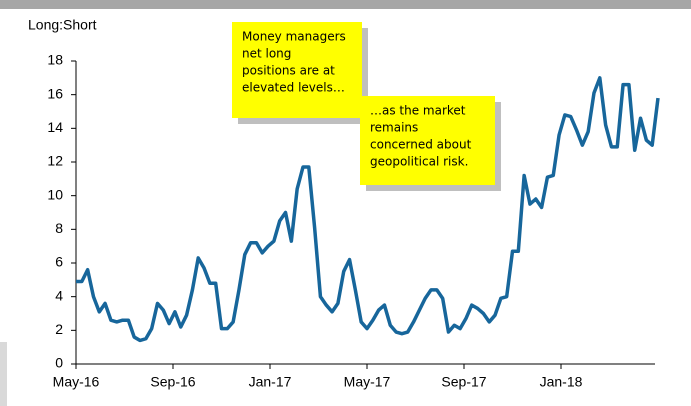 The height and width of the screenshot is (406, 691). Describe the element at coordinates (59, 262) in the screenshot. I see `y-tick-label: 6` at that location.